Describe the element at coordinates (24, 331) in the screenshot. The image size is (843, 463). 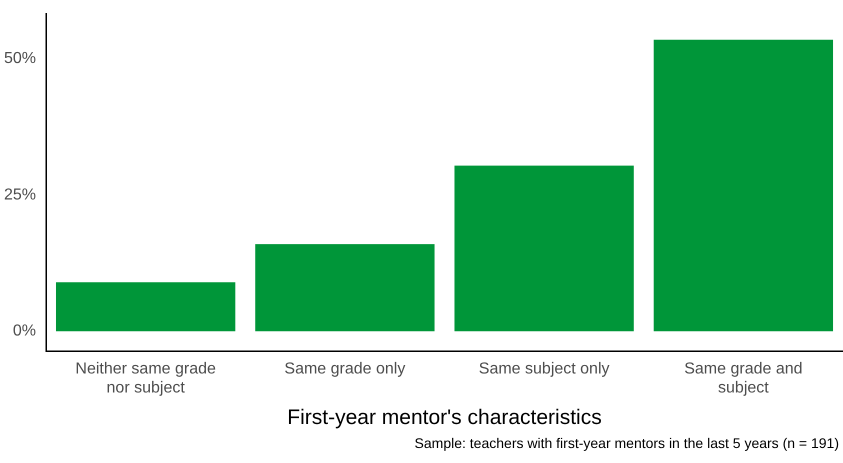
I see `y-tick-label: 0%` at that location.